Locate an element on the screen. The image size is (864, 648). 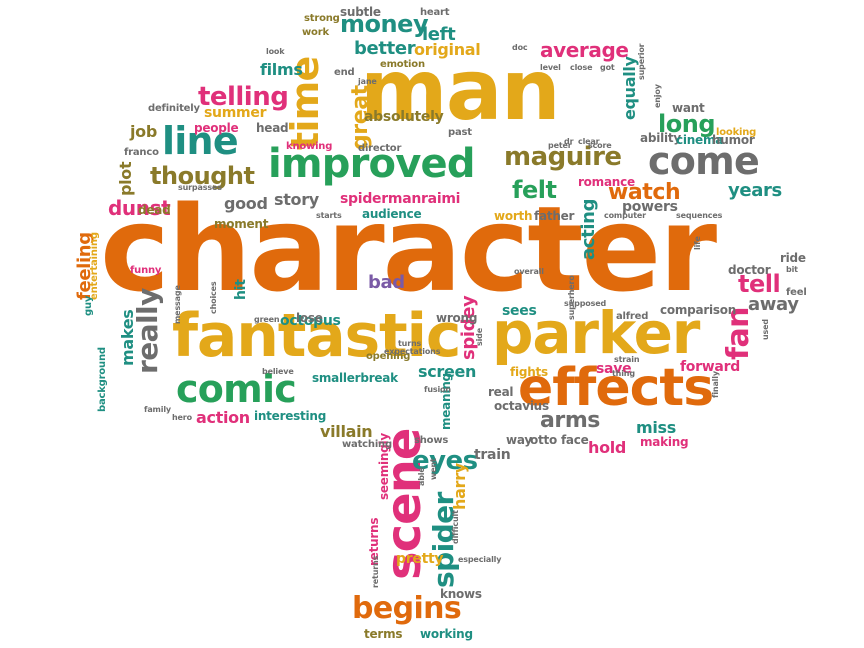
word-opening: opening is located at coordinates (388, 356).